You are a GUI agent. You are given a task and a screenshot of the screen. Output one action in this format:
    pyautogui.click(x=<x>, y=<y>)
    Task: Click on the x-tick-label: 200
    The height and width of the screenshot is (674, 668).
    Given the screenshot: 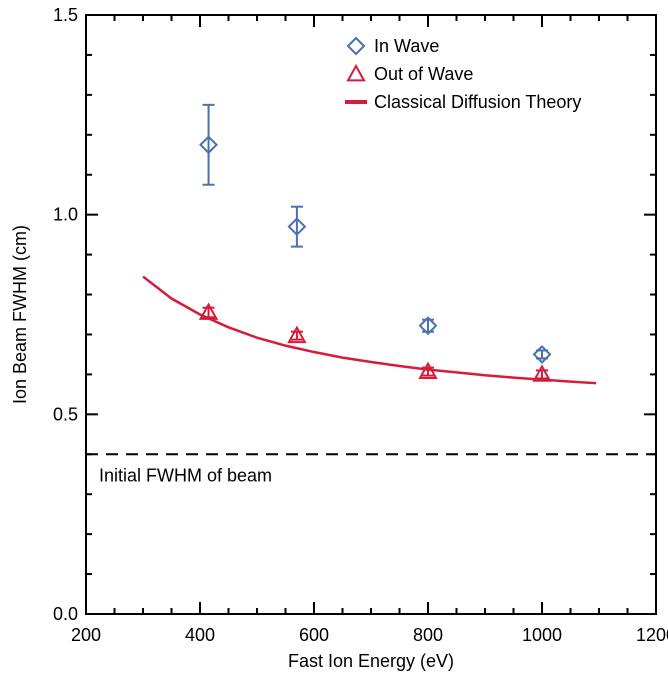 What is the action you would take?
    pyautogui.click(x=86, y=635)
    